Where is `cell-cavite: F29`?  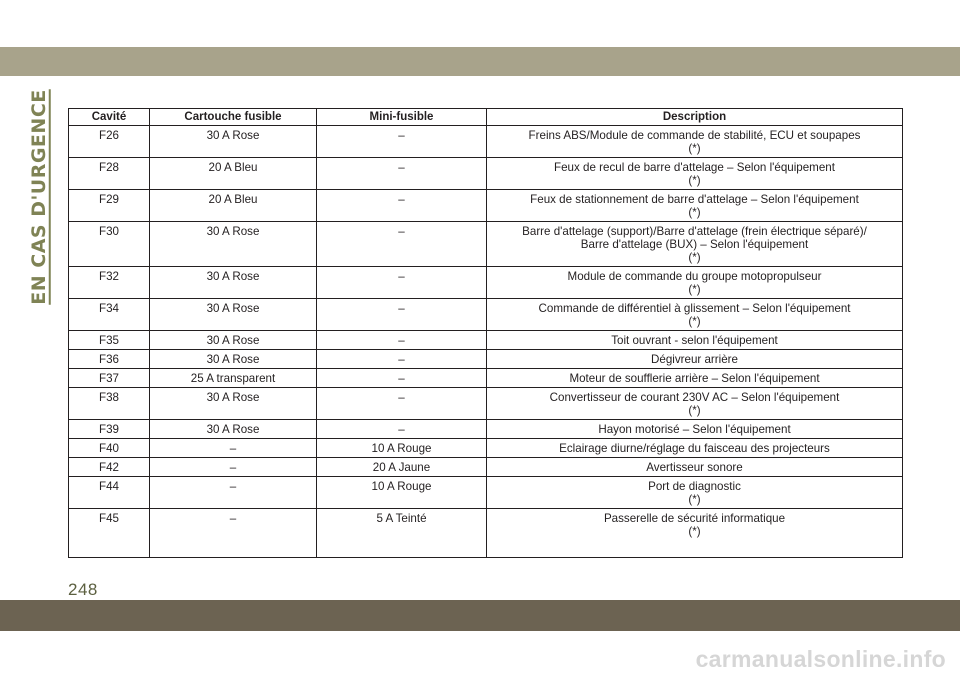 cell-cavite: F29 is located at coordinates (109, 205).